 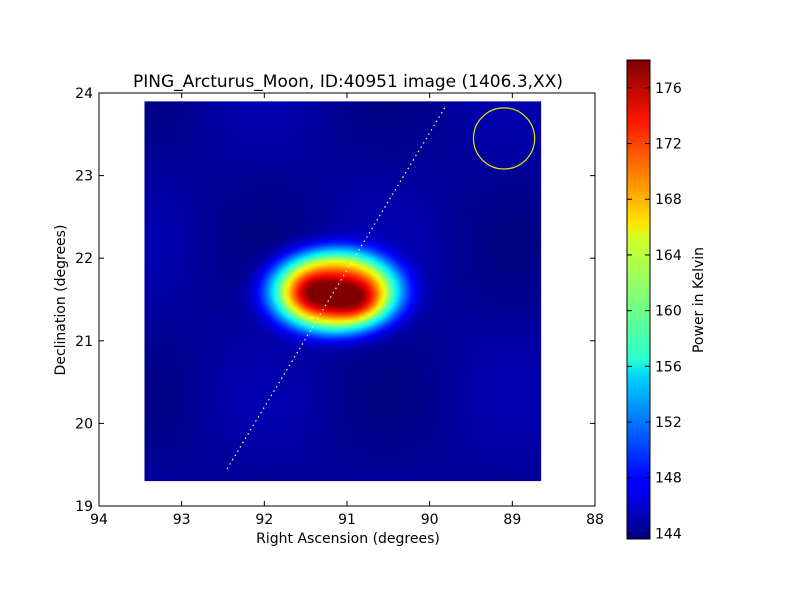 What do you see at coordinates (84, 342) in the screenshot?
I see `y-tick-label: 21` at bounding box center [84, 342].